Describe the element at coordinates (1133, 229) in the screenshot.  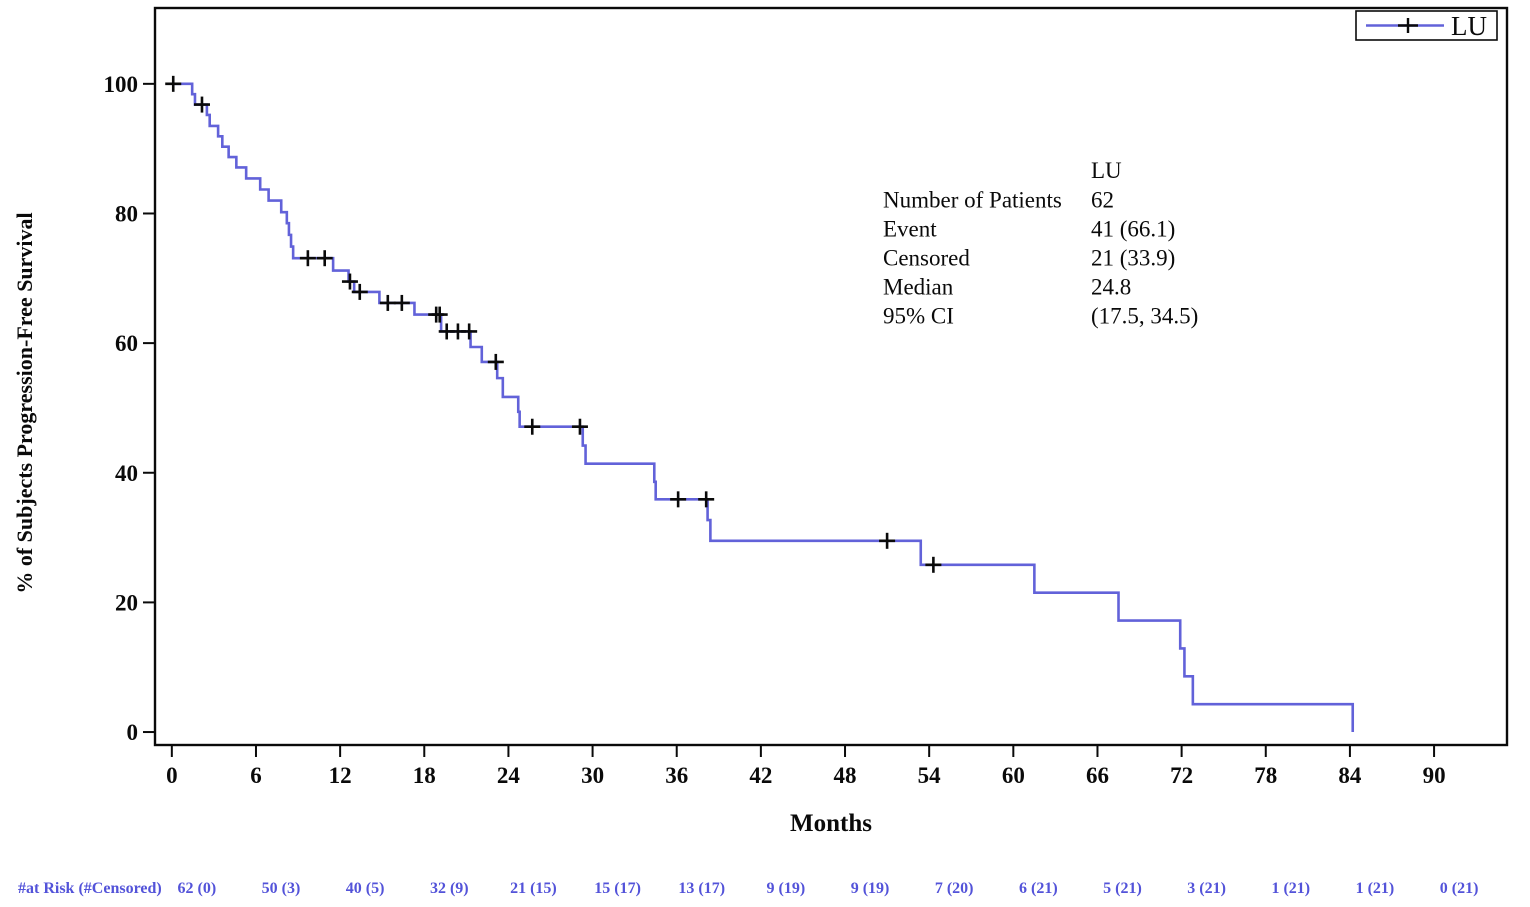
I see `stats-row-value: 41 (66.1)` at that location.